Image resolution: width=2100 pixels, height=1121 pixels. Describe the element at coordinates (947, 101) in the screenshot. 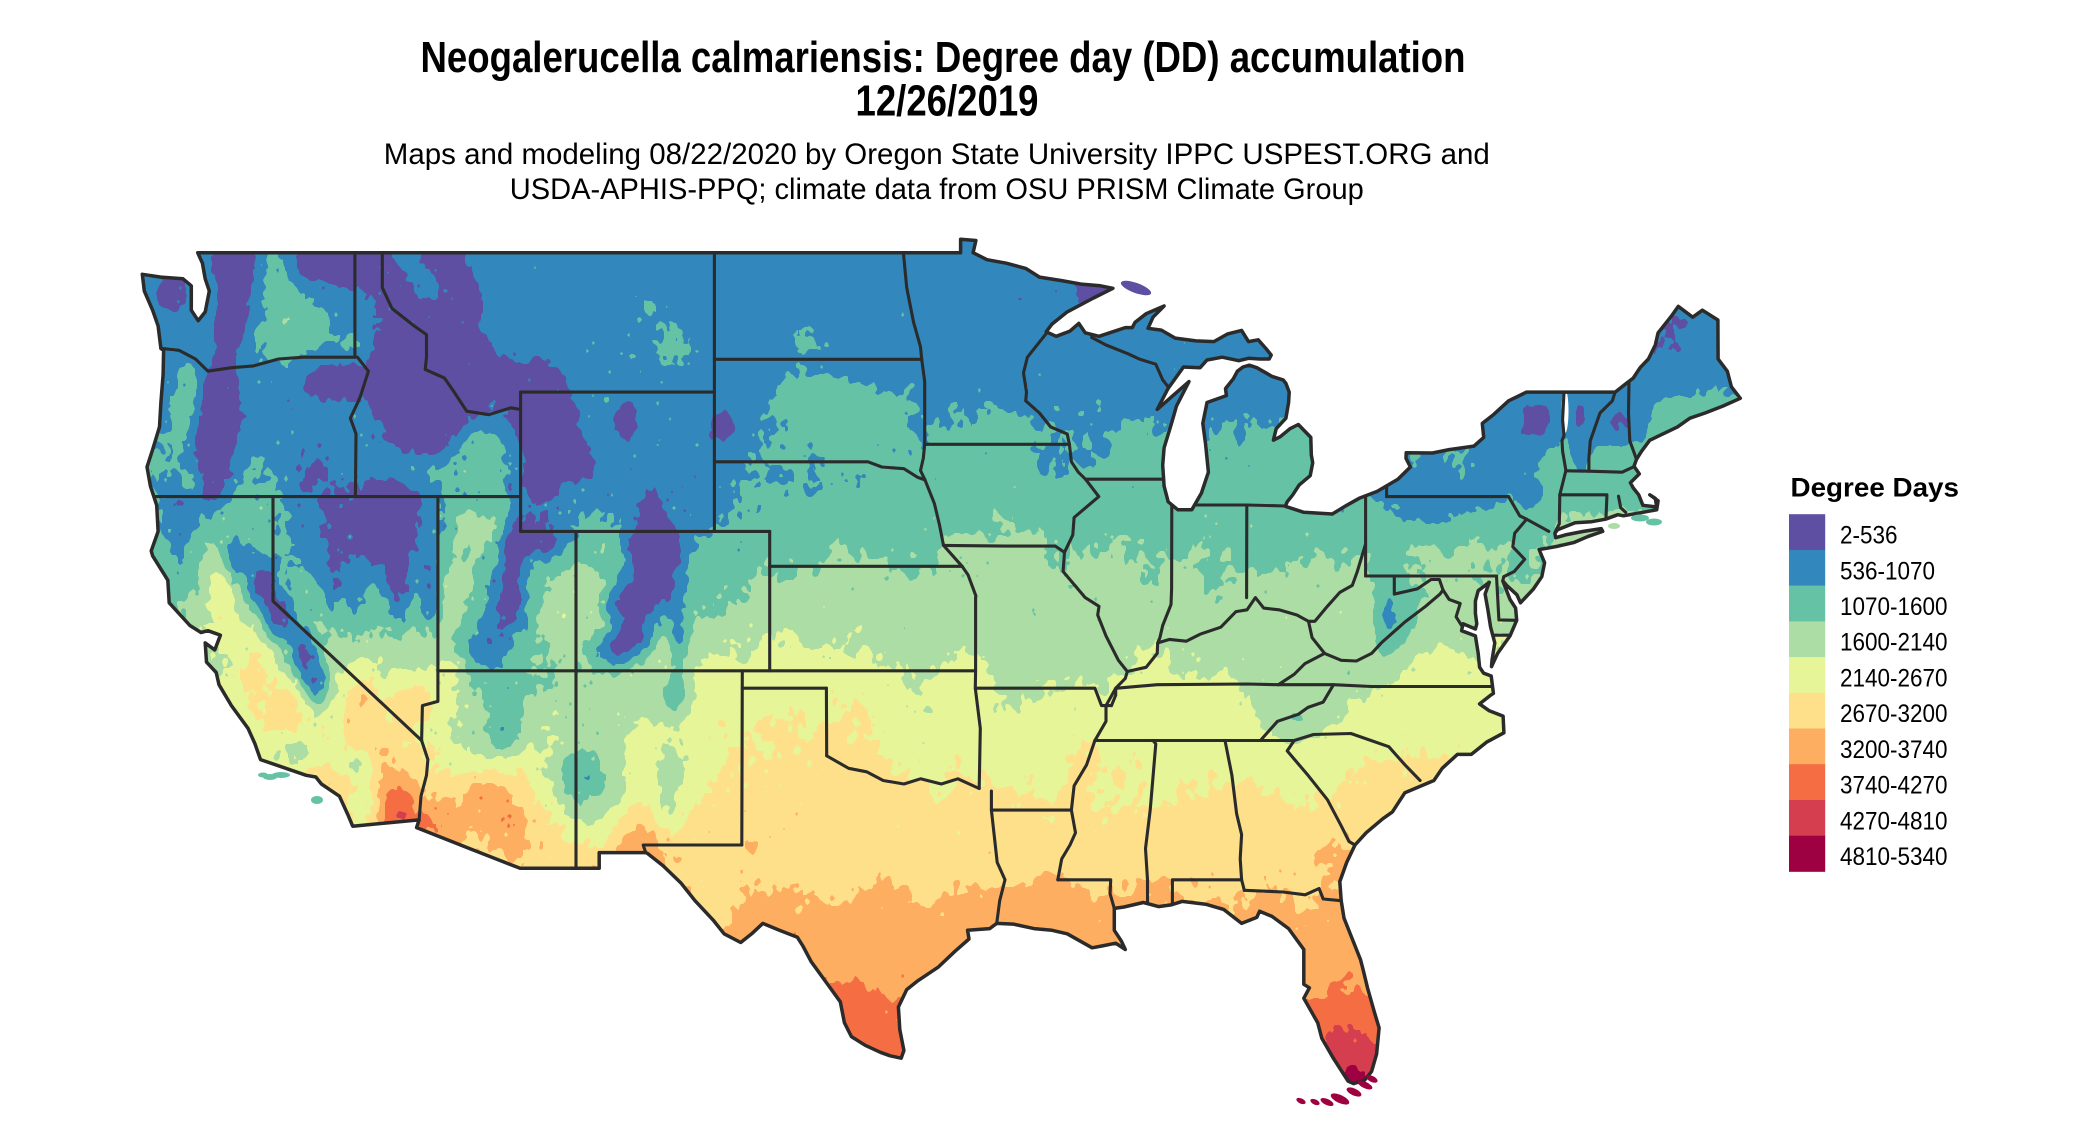

I see `svg-text: 12/26/2019` at that location.